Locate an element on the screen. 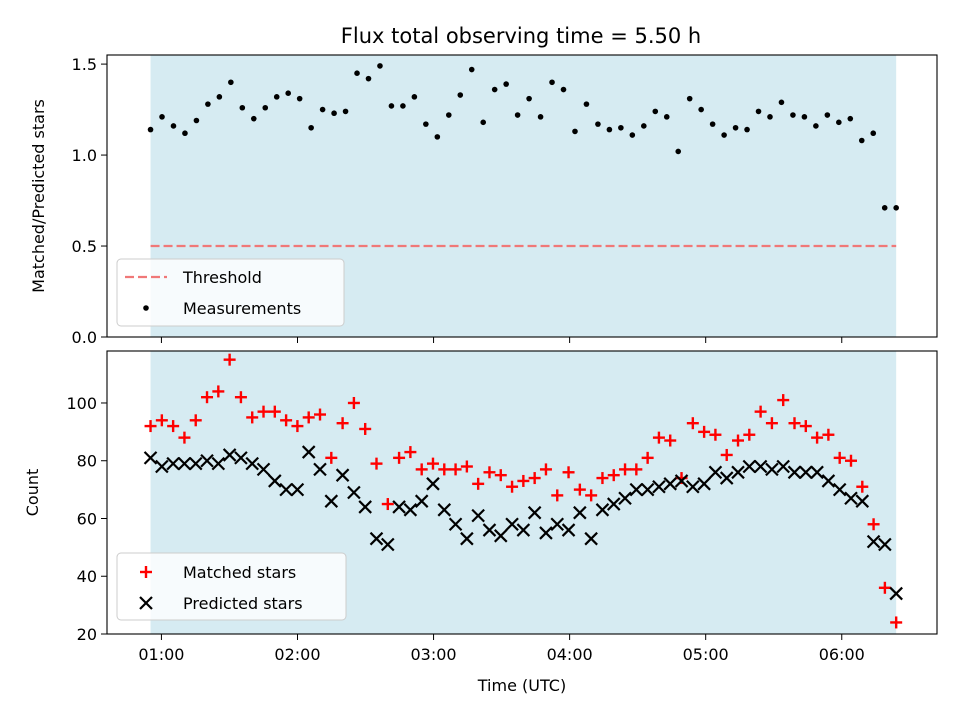 The image size is (960, 720). bottom-xtick-label: 04:00 is located at coordinates (570, 654).